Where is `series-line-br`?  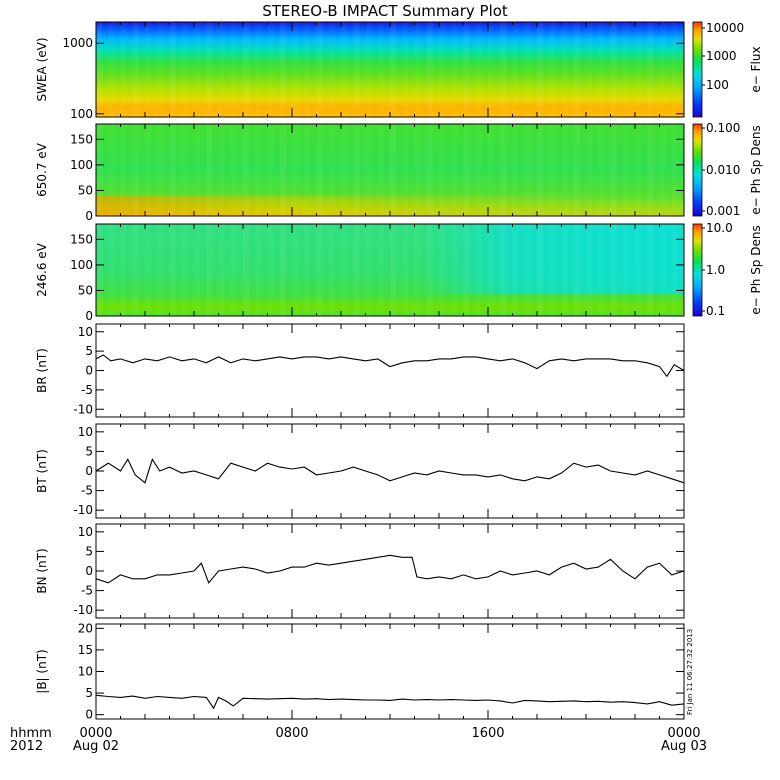 series-line-br is located at coordinates (390, 366).